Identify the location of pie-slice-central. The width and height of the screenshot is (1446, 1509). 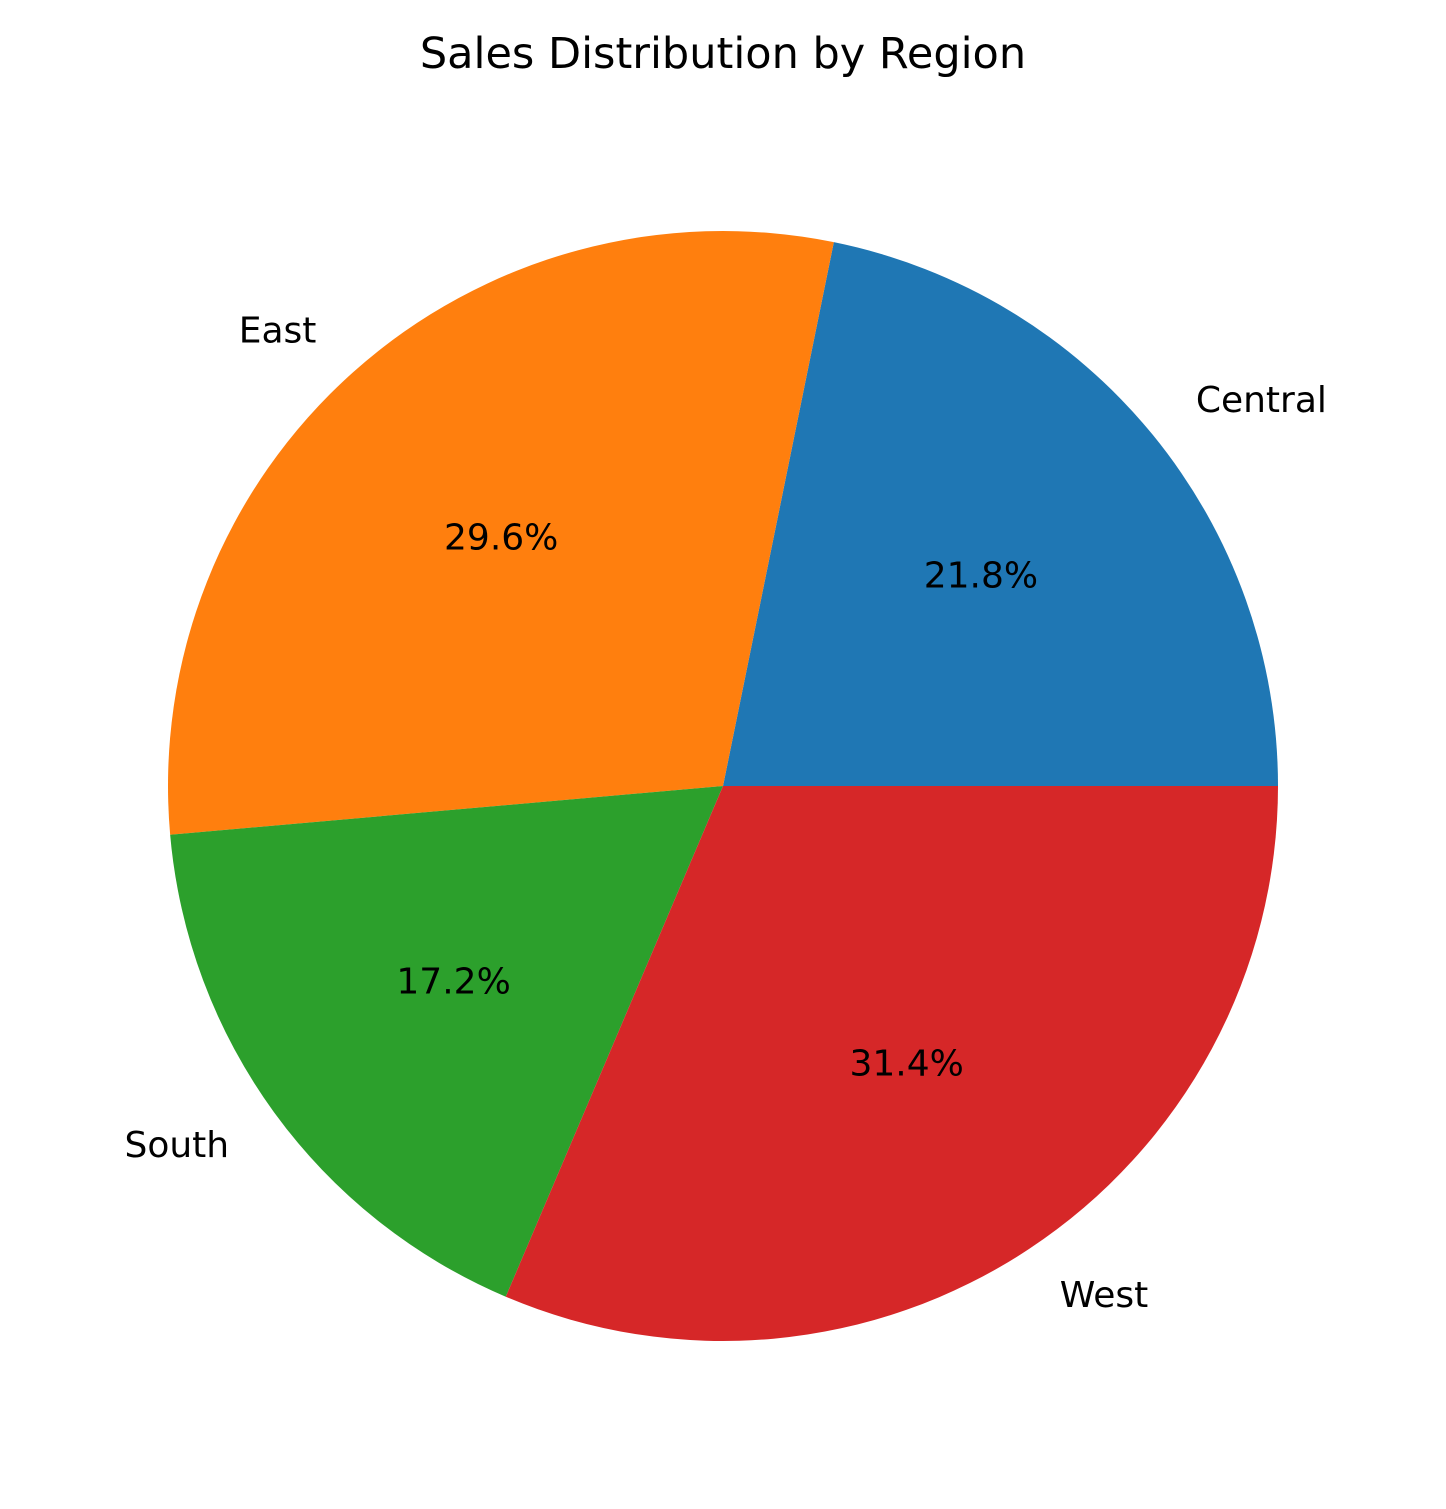
(1000, 514).